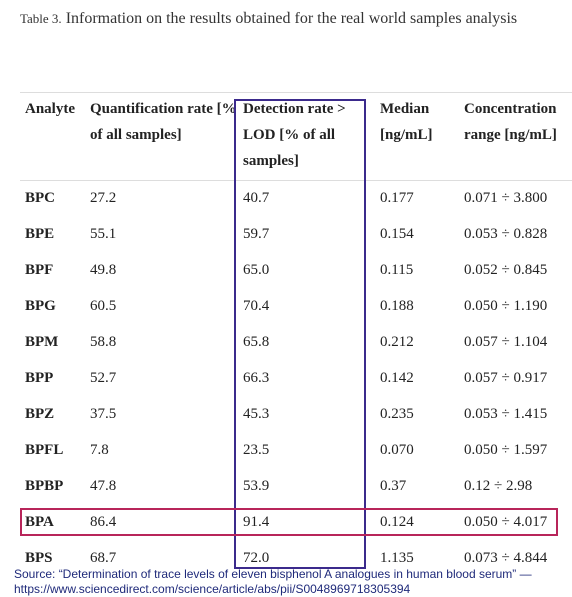  Describe the element at coordinates (506, 342) in the screenshot. I see `data-cell: 0.057 ÷ 1.104` at that location.